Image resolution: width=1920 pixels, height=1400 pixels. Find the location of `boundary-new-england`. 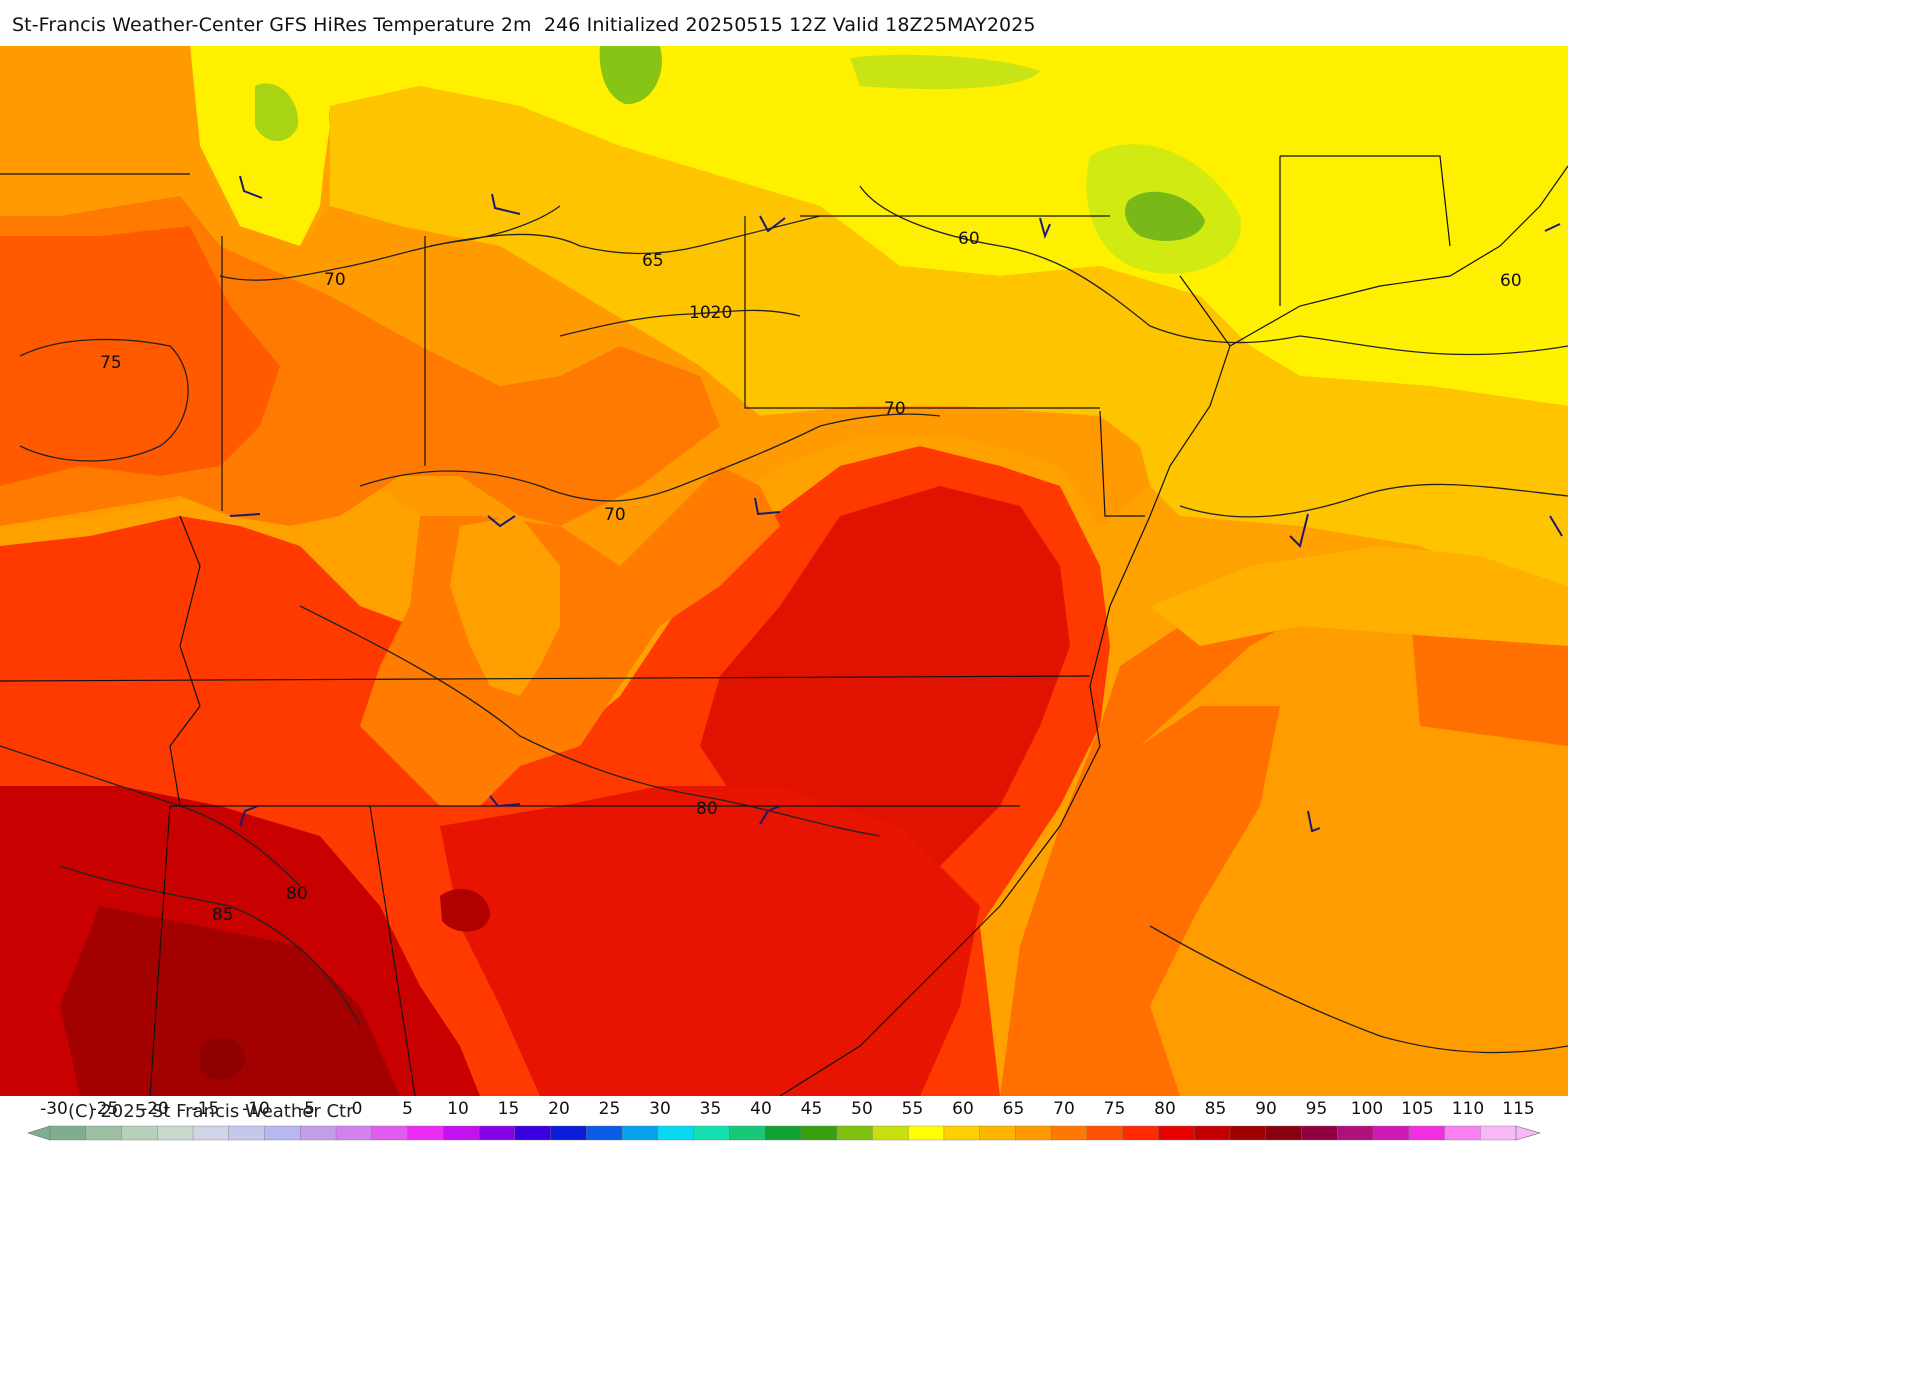

boundary-new-england is located at coordinates (1365, 230).